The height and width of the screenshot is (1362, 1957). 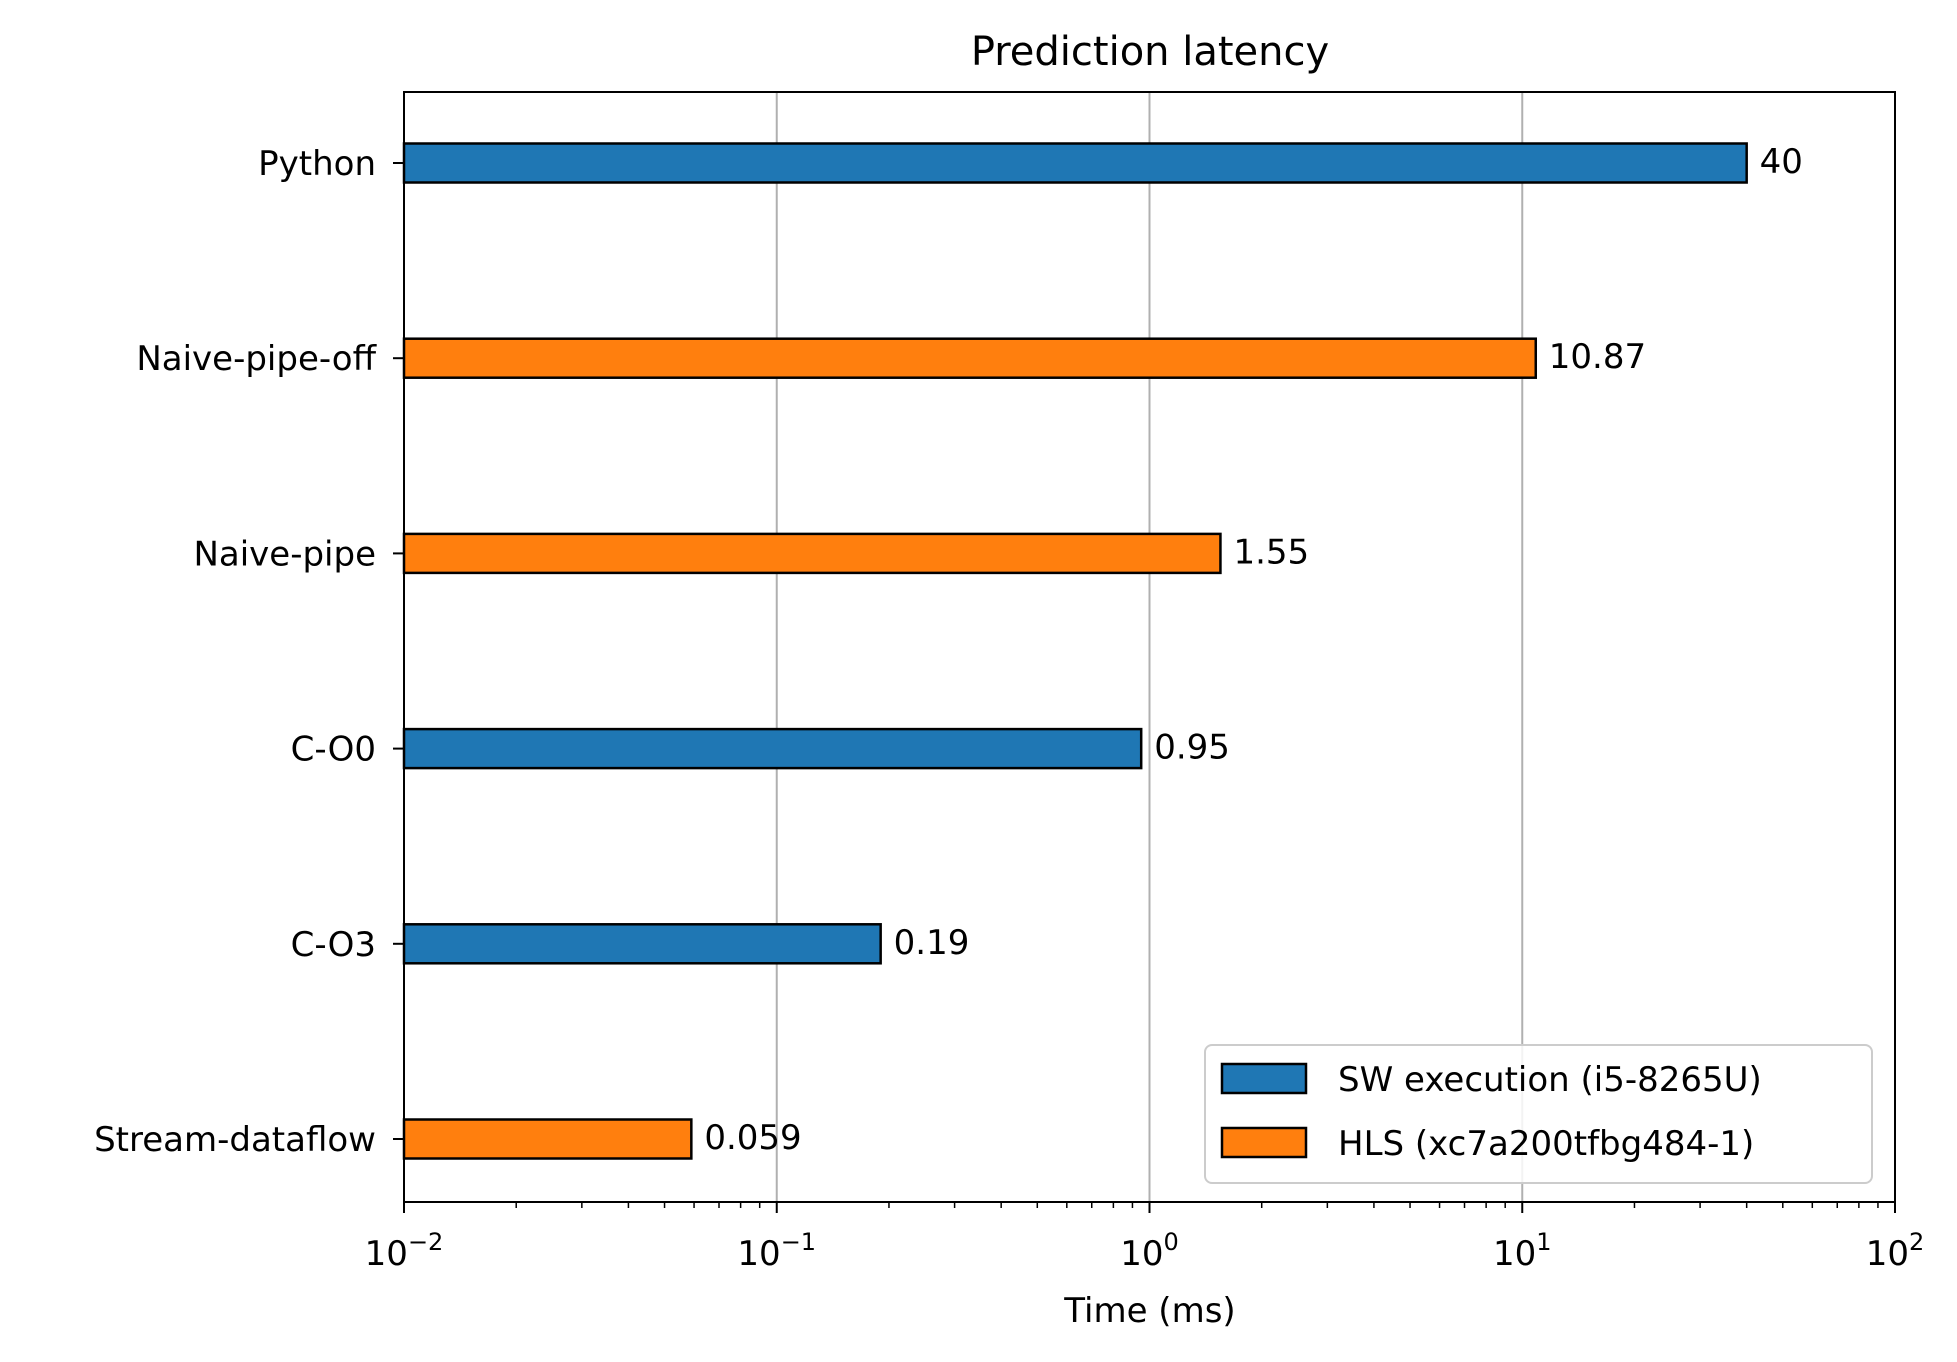 I want to click on y-tick-label: Naive-pipe-off, so click(x=256, y=359).